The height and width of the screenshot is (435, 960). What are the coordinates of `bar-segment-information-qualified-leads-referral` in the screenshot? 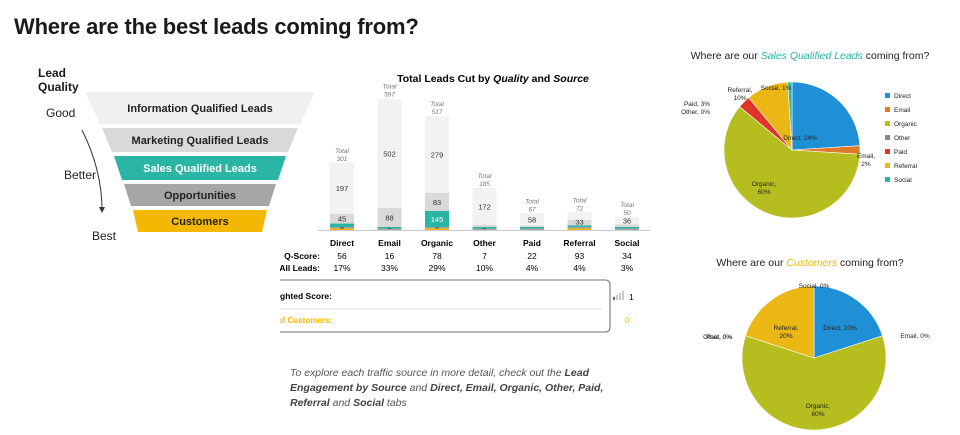 It's located at (579, 215).